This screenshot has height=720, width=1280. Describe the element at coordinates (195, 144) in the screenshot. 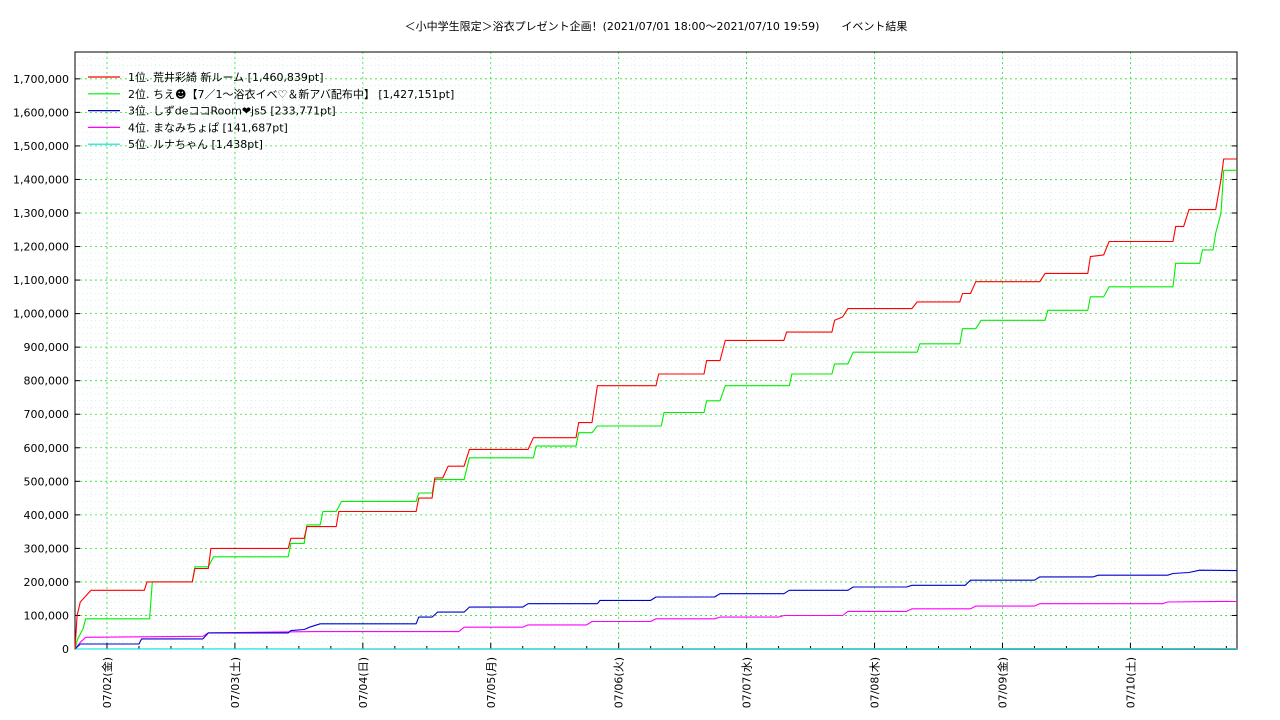

I see `legend-entry: 5位. ルナちゃん [1,438pt]` at that location.